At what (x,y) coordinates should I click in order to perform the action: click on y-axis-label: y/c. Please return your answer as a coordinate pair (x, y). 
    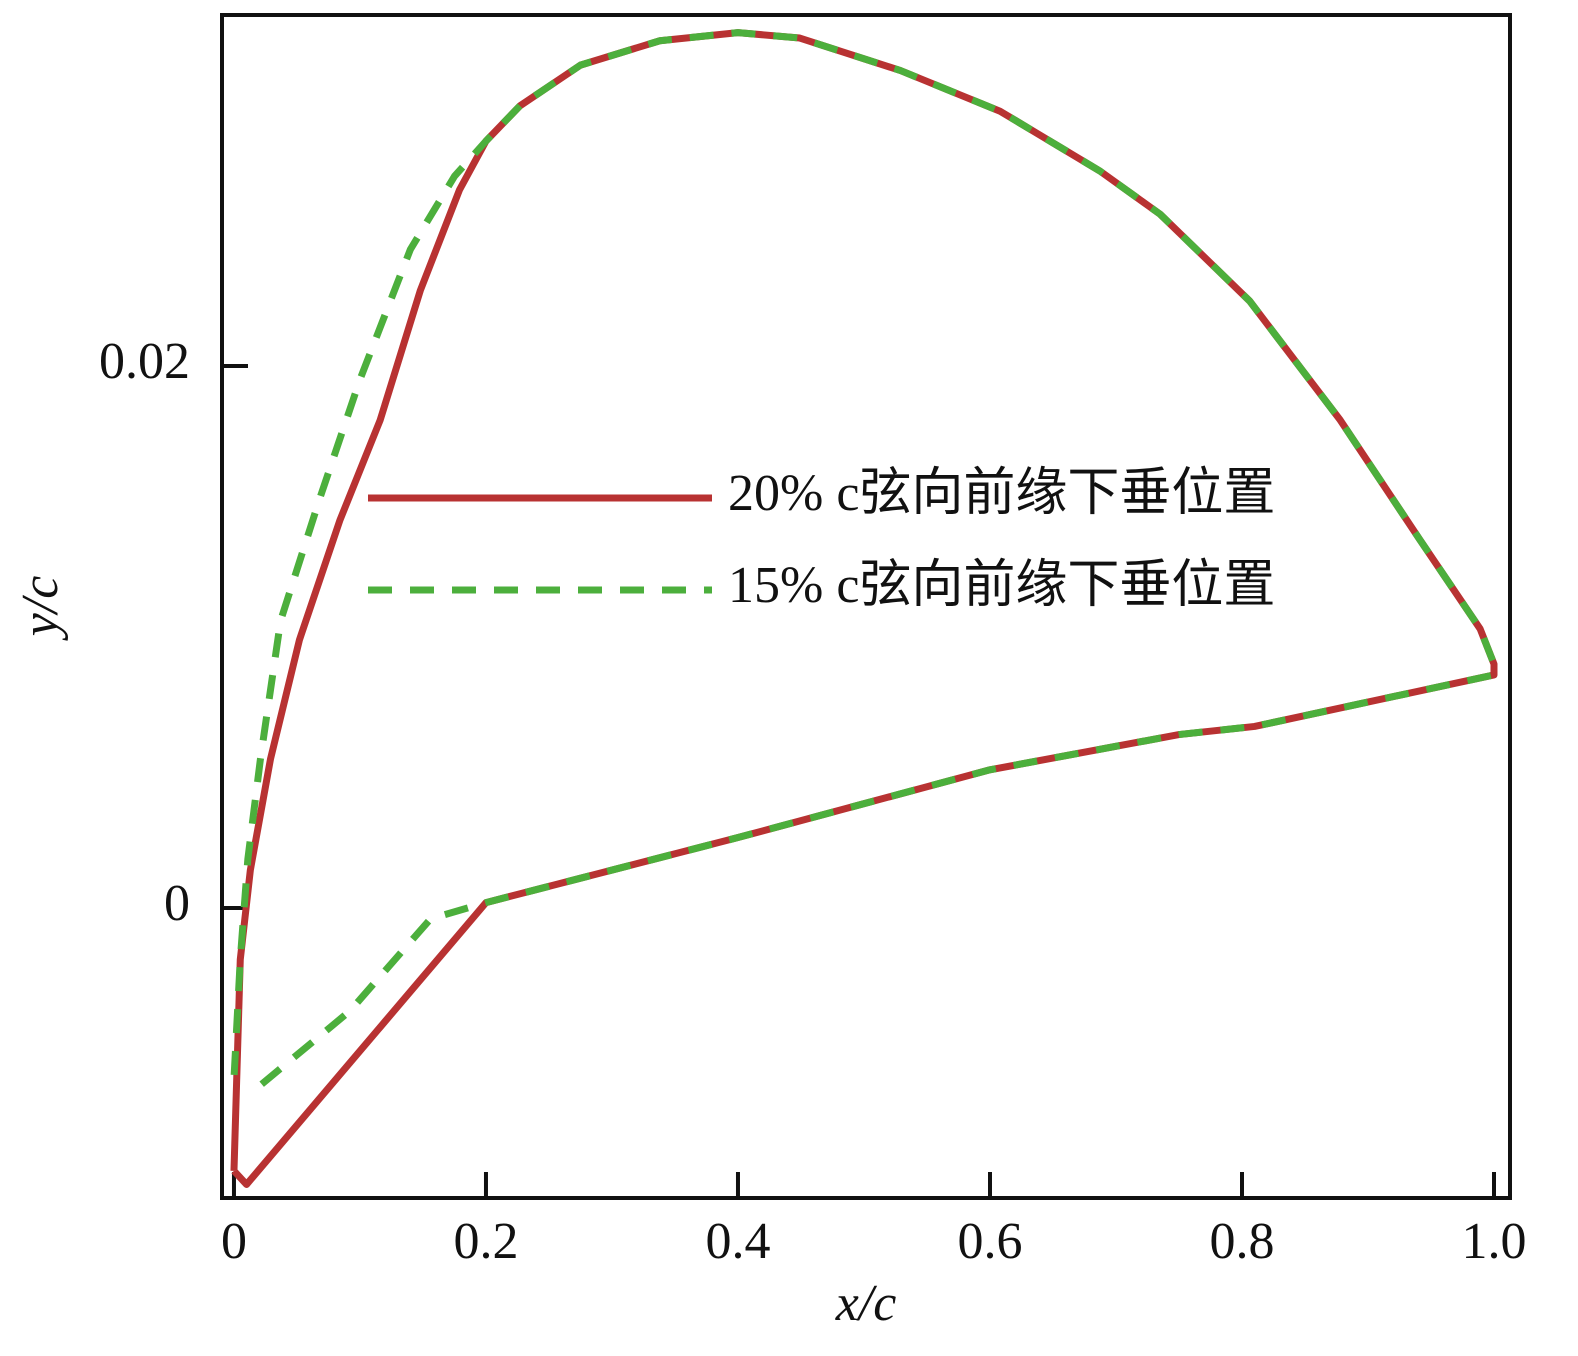
    Looking at the image, I should click on (40, 609).